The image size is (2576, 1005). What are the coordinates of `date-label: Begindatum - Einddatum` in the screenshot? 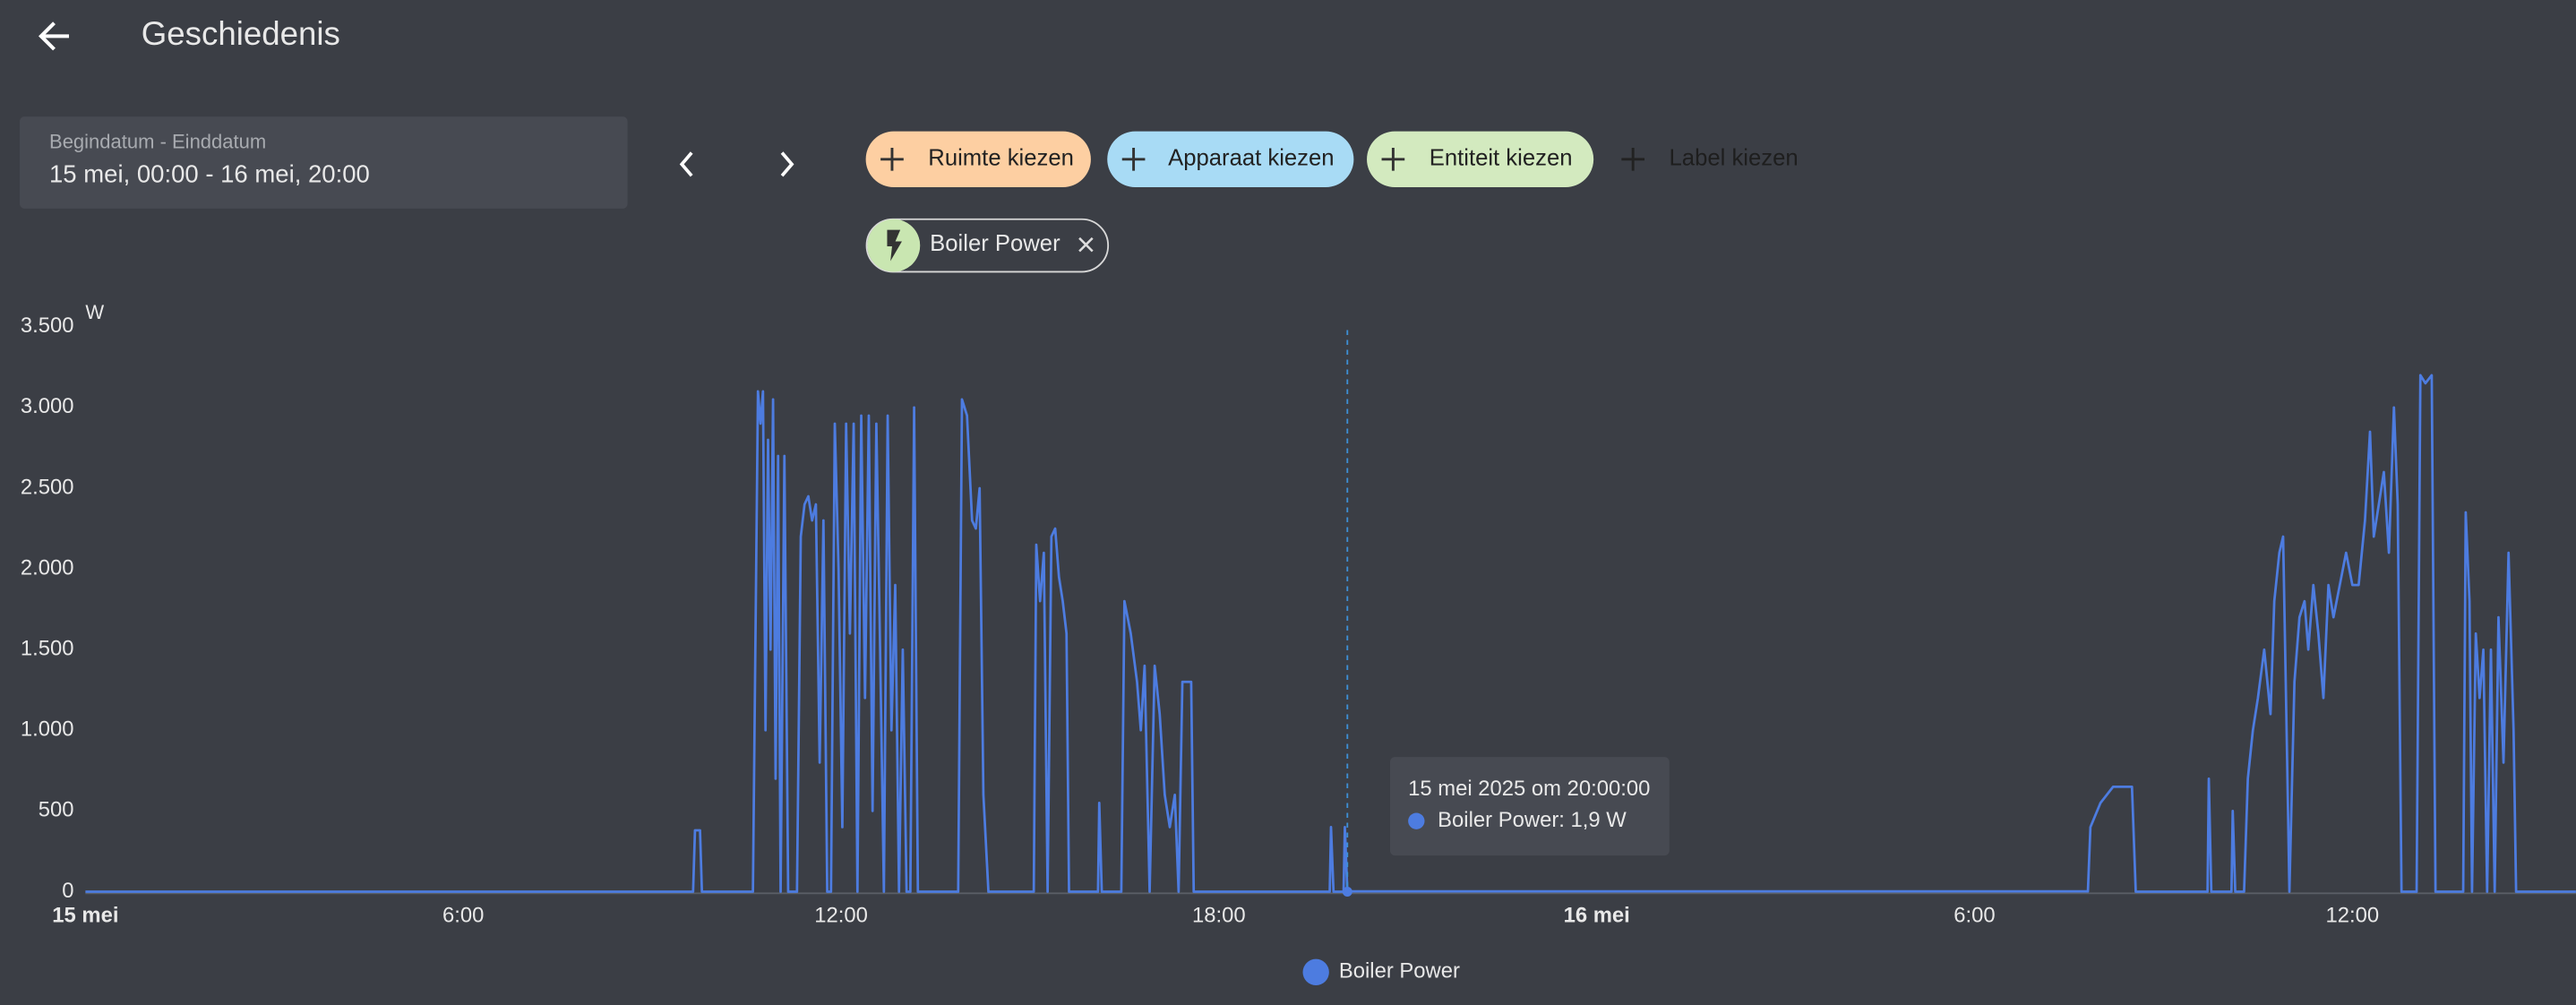 It's located at (157, 141).